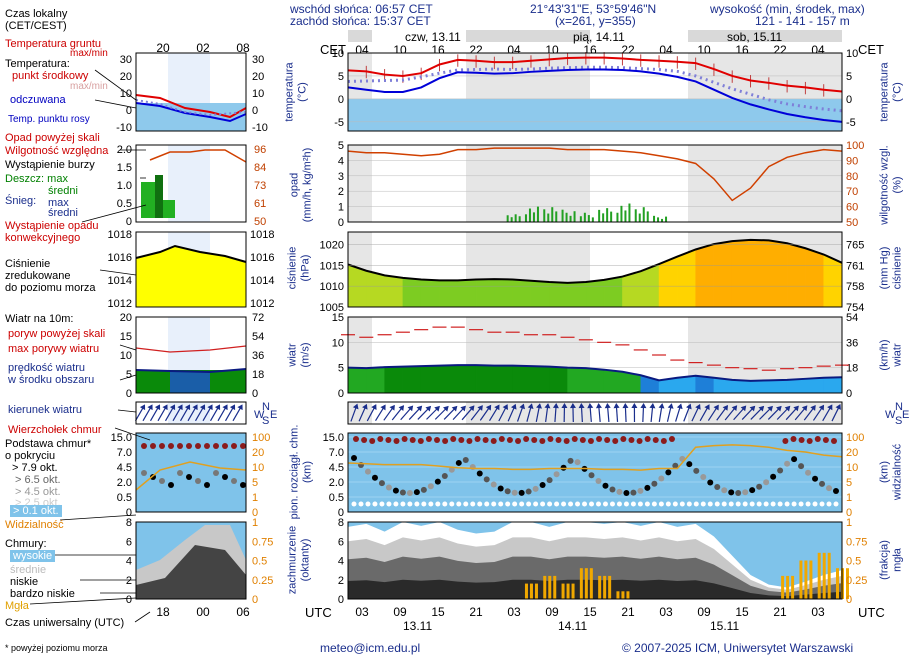  I want to click on legend-visibility: Widzialność, so click(34, 525).